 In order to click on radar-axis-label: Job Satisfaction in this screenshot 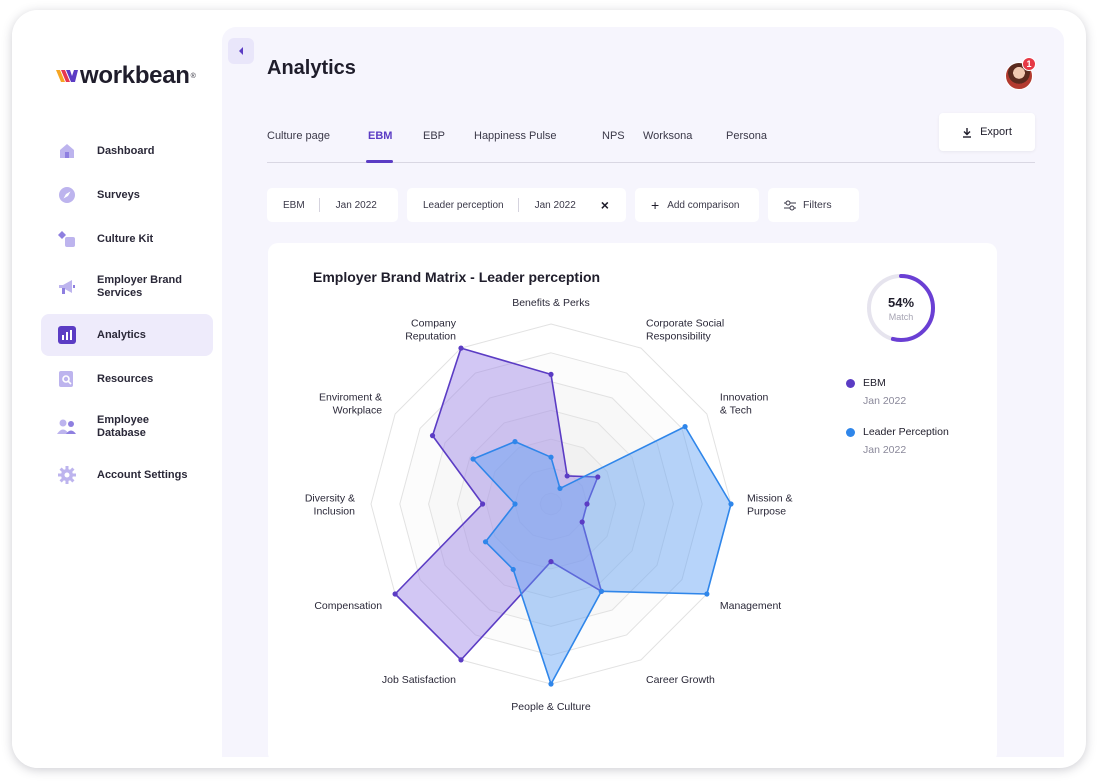, I will do `click(419, 680)`.